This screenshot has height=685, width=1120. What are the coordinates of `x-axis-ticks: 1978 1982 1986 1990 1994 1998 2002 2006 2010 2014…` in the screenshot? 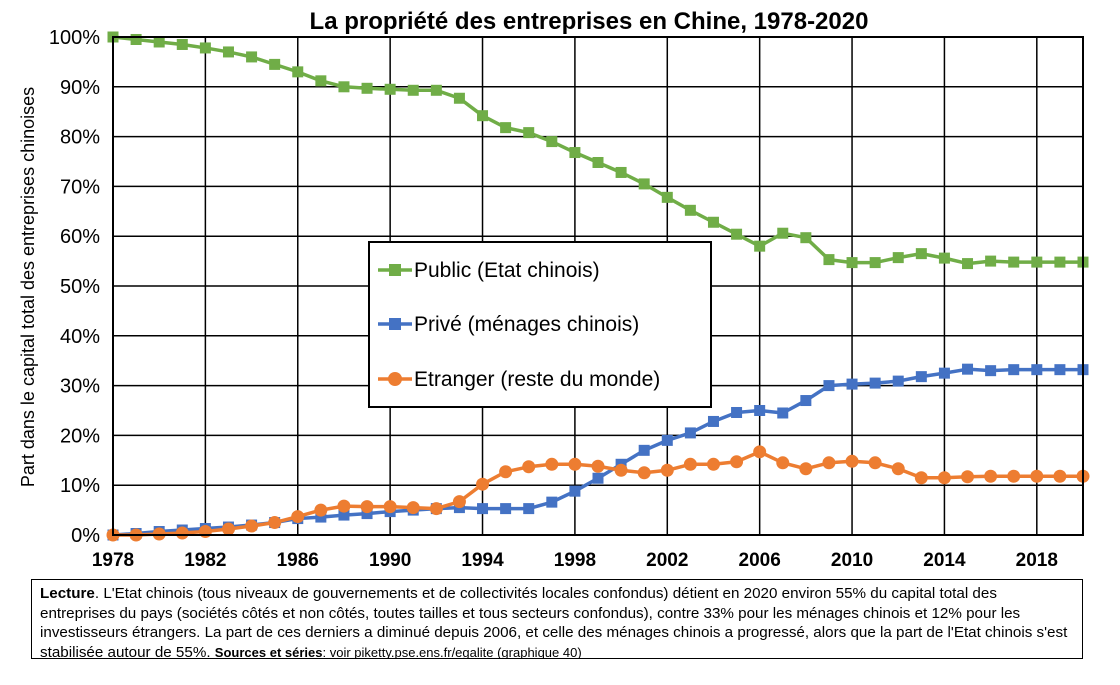 It's located at (575, 560).